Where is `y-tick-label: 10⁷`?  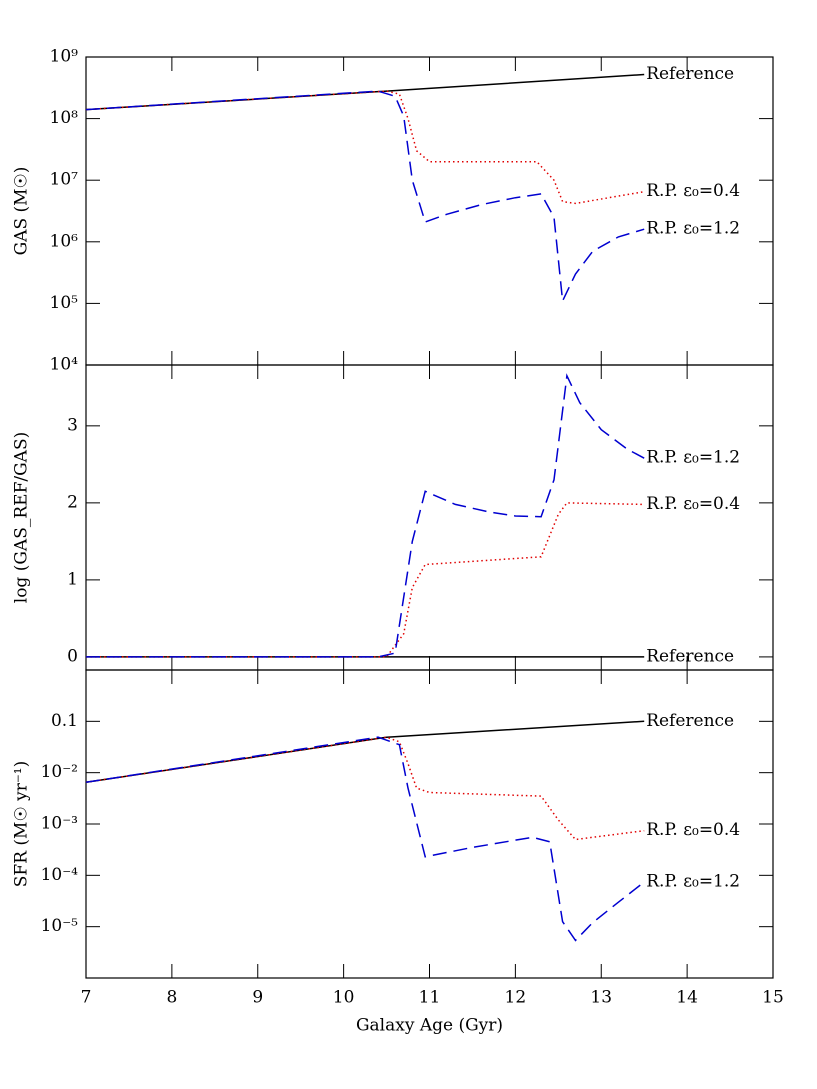 y-tick-label: 10⁷ is located at coordinates (64, 180).